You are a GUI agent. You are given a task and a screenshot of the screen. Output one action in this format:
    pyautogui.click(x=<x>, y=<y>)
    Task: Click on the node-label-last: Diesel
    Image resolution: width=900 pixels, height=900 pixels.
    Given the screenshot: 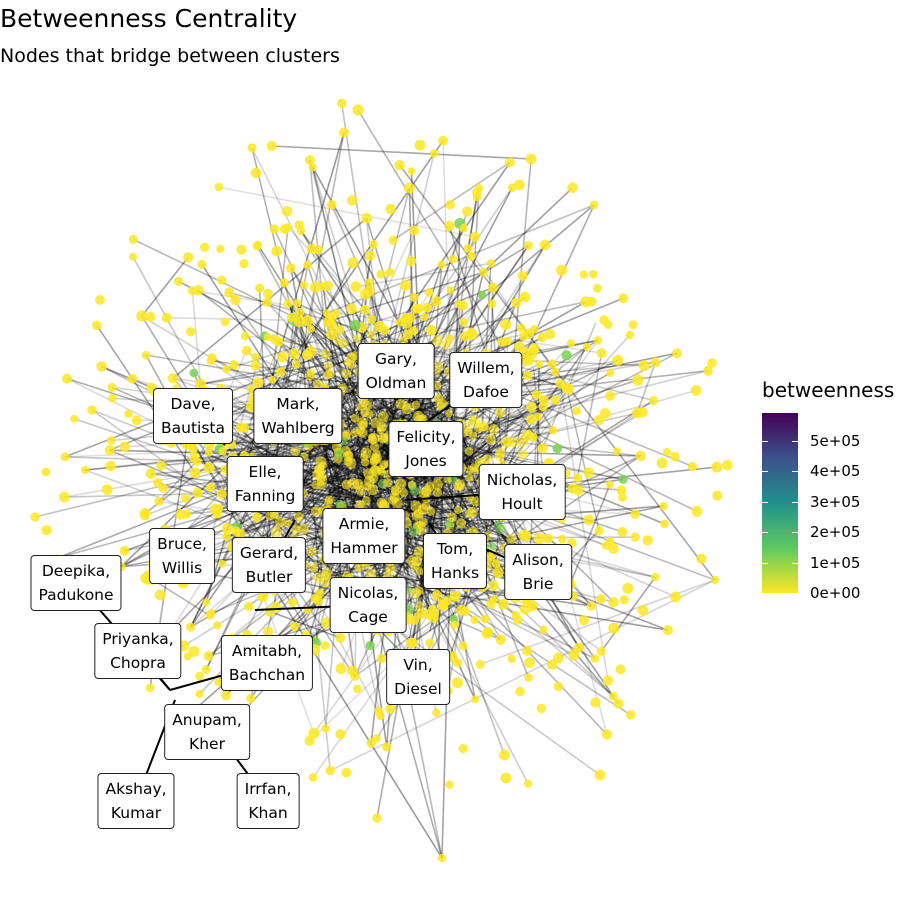 What is the action you would take?
    pyautogui.click(x=418, y=689)
    